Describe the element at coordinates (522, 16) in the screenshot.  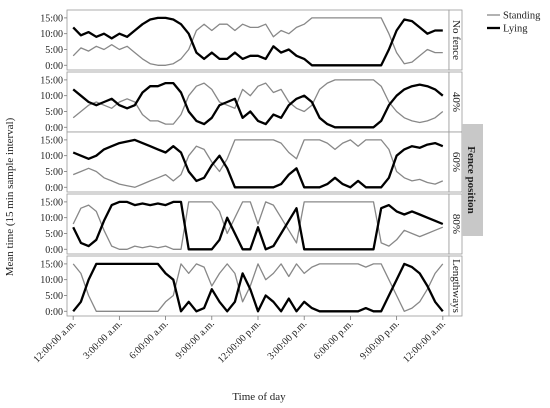
I see `legend-label-standing: Standing` at that location.